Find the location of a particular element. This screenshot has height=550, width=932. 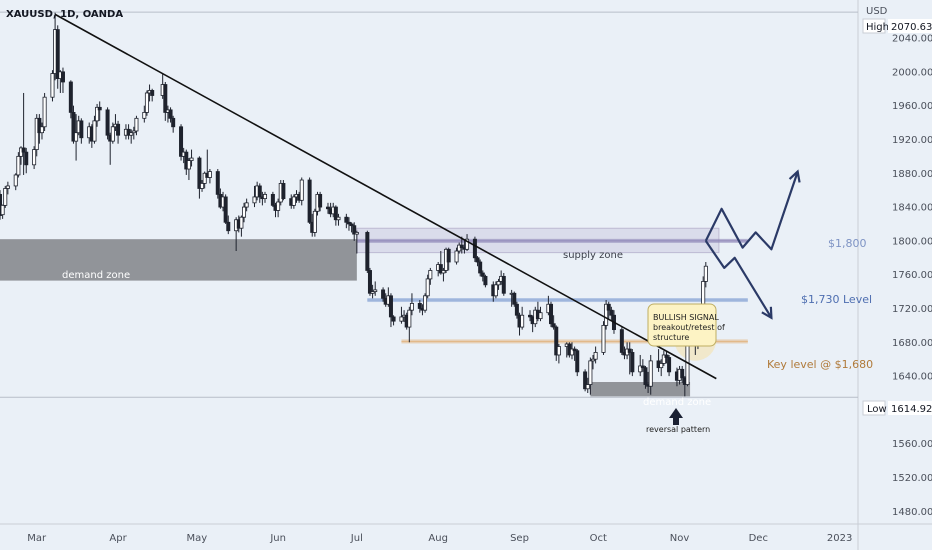

demand-zone-lower is located at coordinates (640, 389).